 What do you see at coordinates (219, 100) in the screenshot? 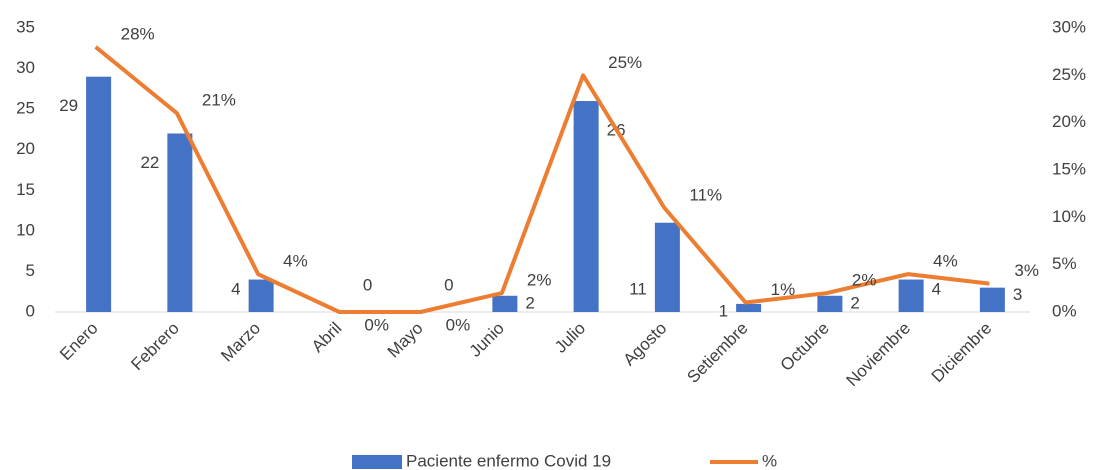
I see `line-value-label: 21%` at bounding box center [219, 100].